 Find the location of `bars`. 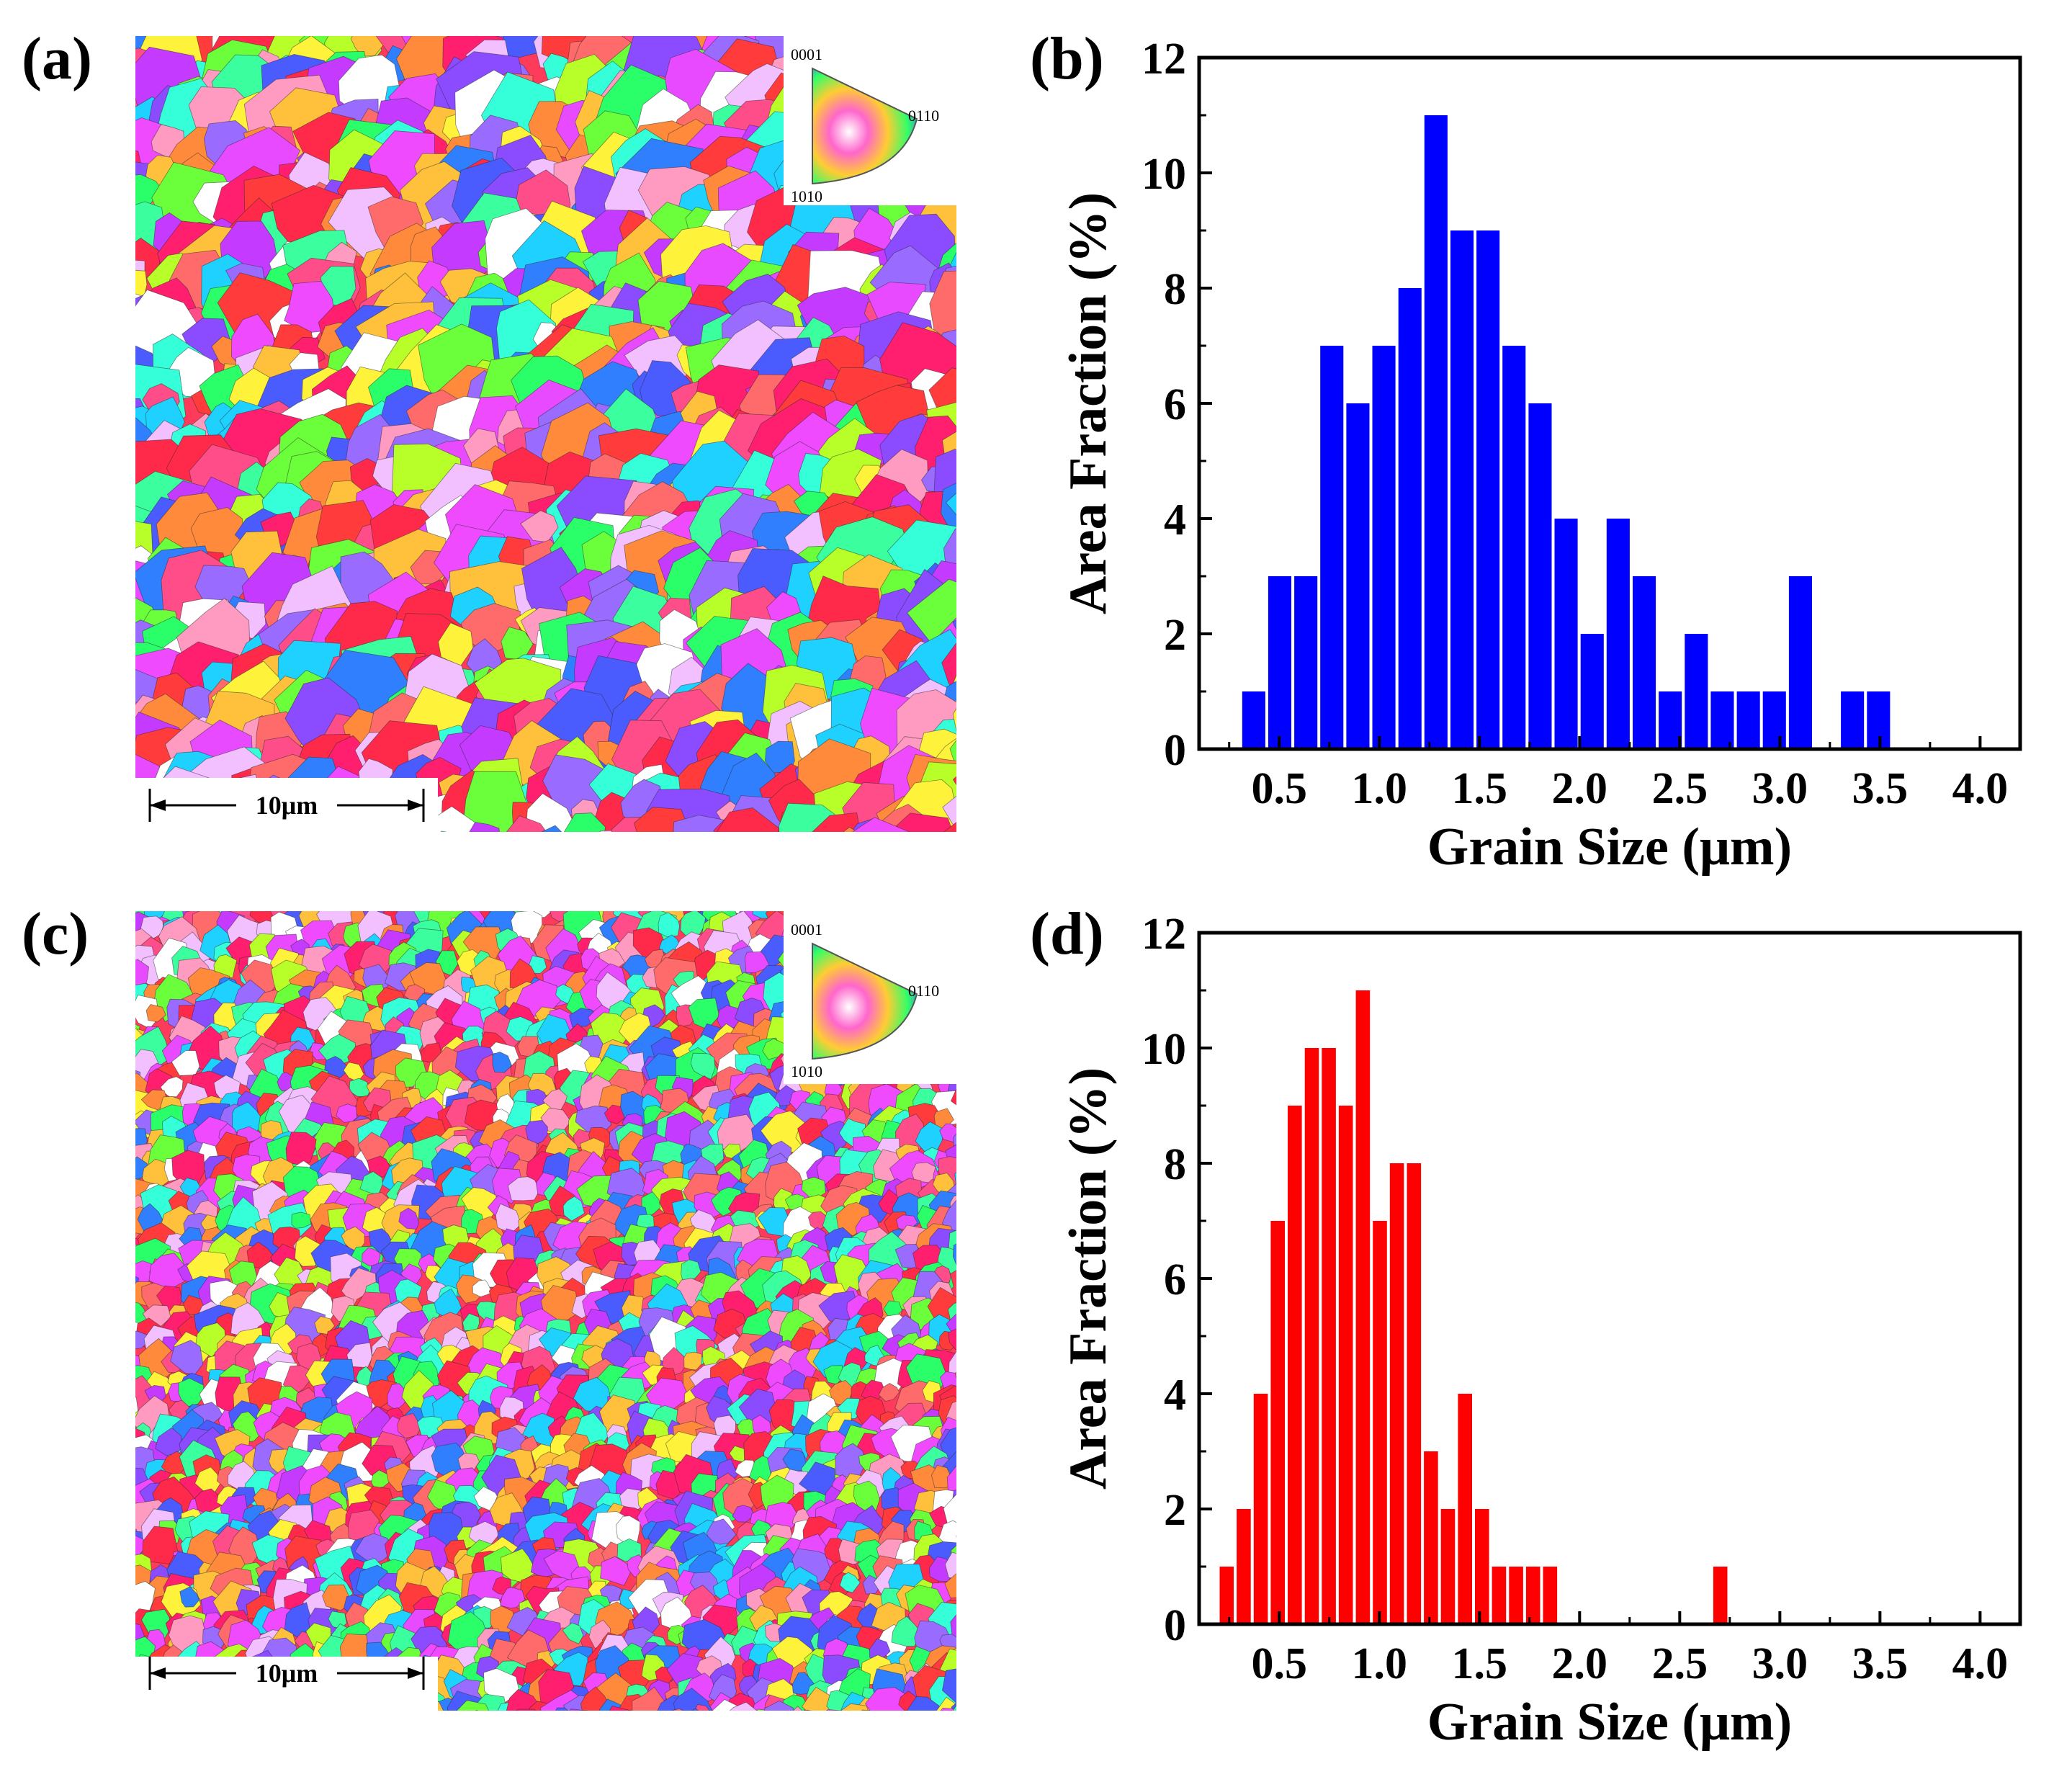

bars is located at coordinates (1474, 1307).